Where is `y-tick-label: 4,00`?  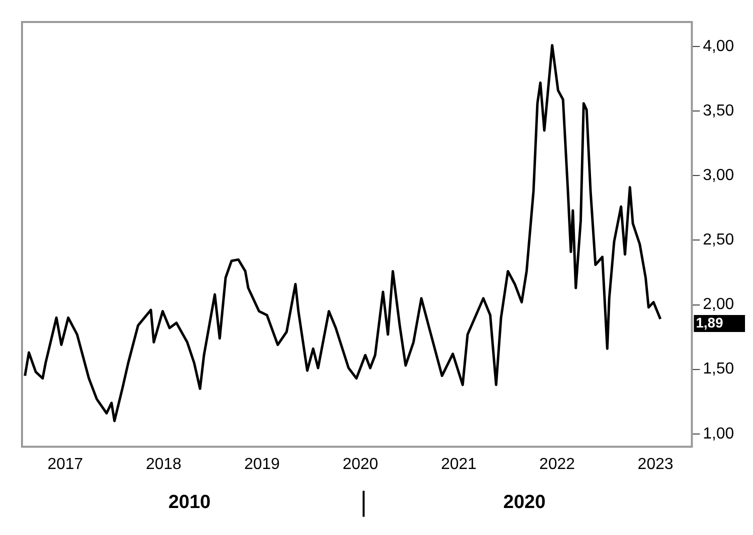
y-tick-label: 4,00 is located at coordinates (718, 46).